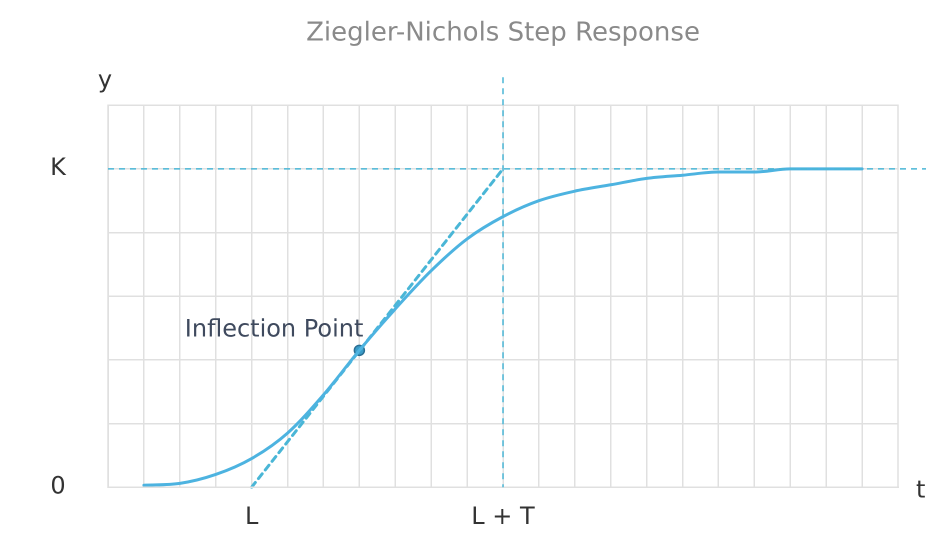  Describe the element at coordinates (921, 489) in the screenshot. I see `x-axis-title: t` at that location.